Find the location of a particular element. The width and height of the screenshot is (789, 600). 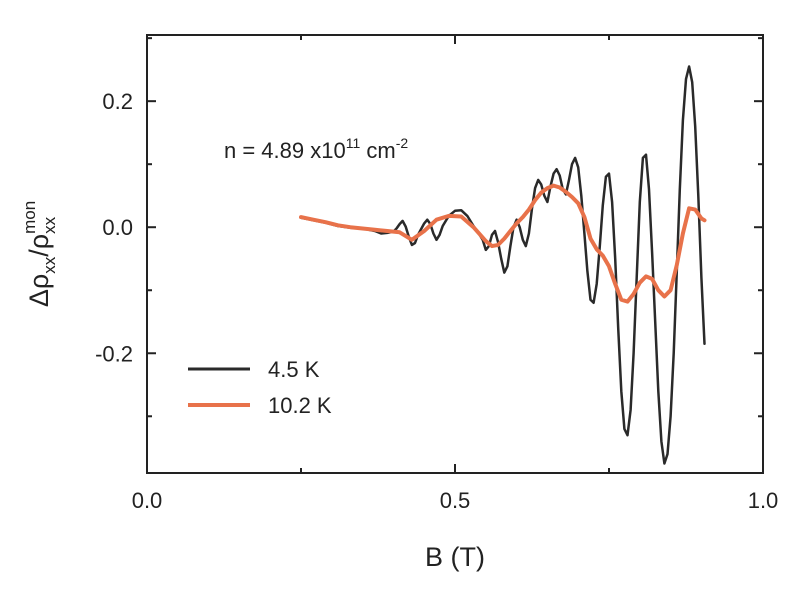

legend-label-4-5k: 4.5 K is located at coordinates (294, 369).